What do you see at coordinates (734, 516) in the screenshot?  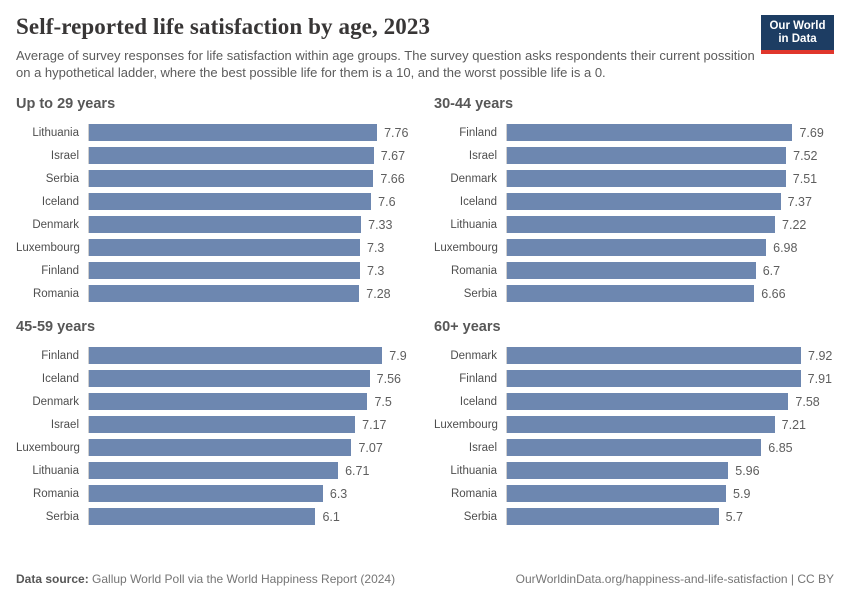 I see `value-label: 5.7` at bounding box center [734, 516].